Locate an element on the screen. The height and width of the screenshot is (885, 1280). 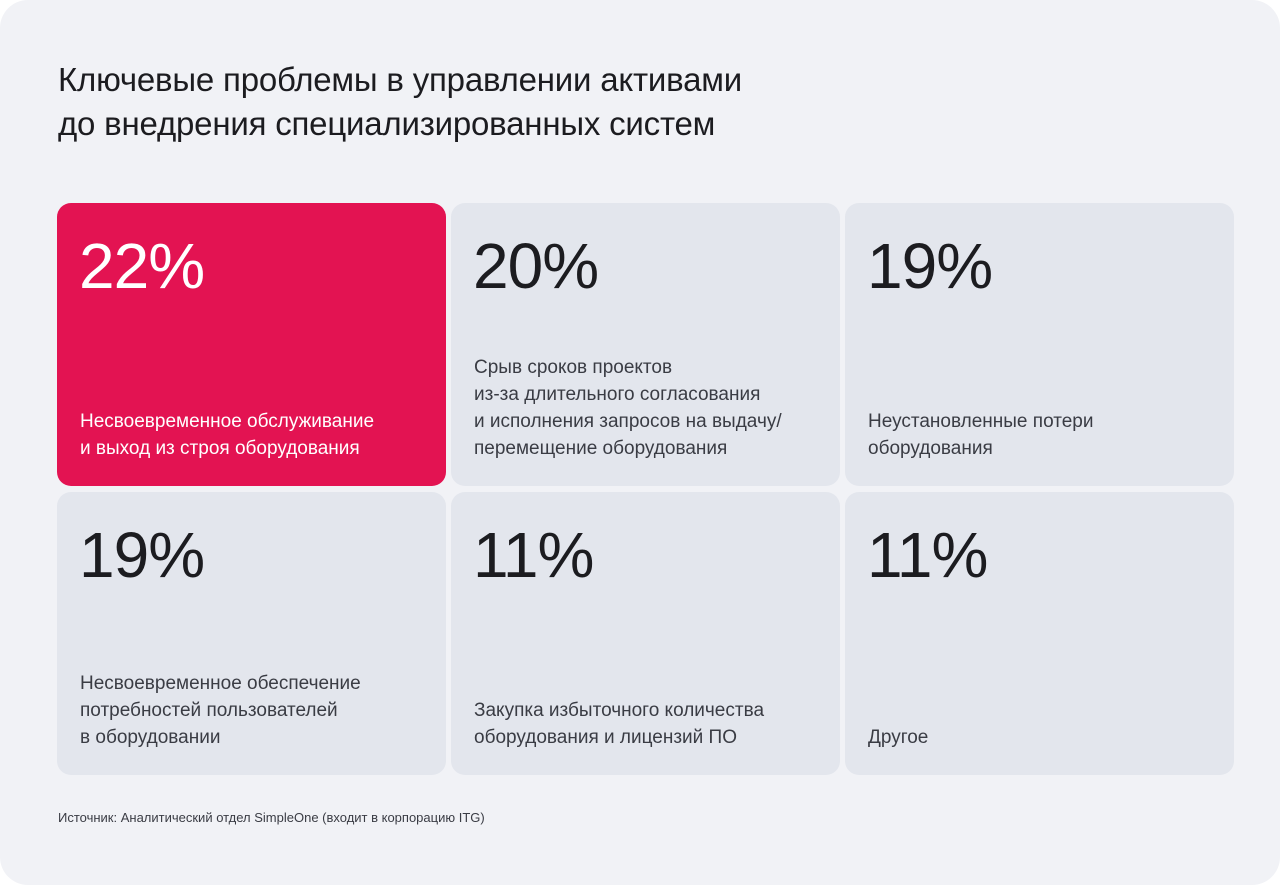
stat-label: Другое is located at coordinates (1043, 737).